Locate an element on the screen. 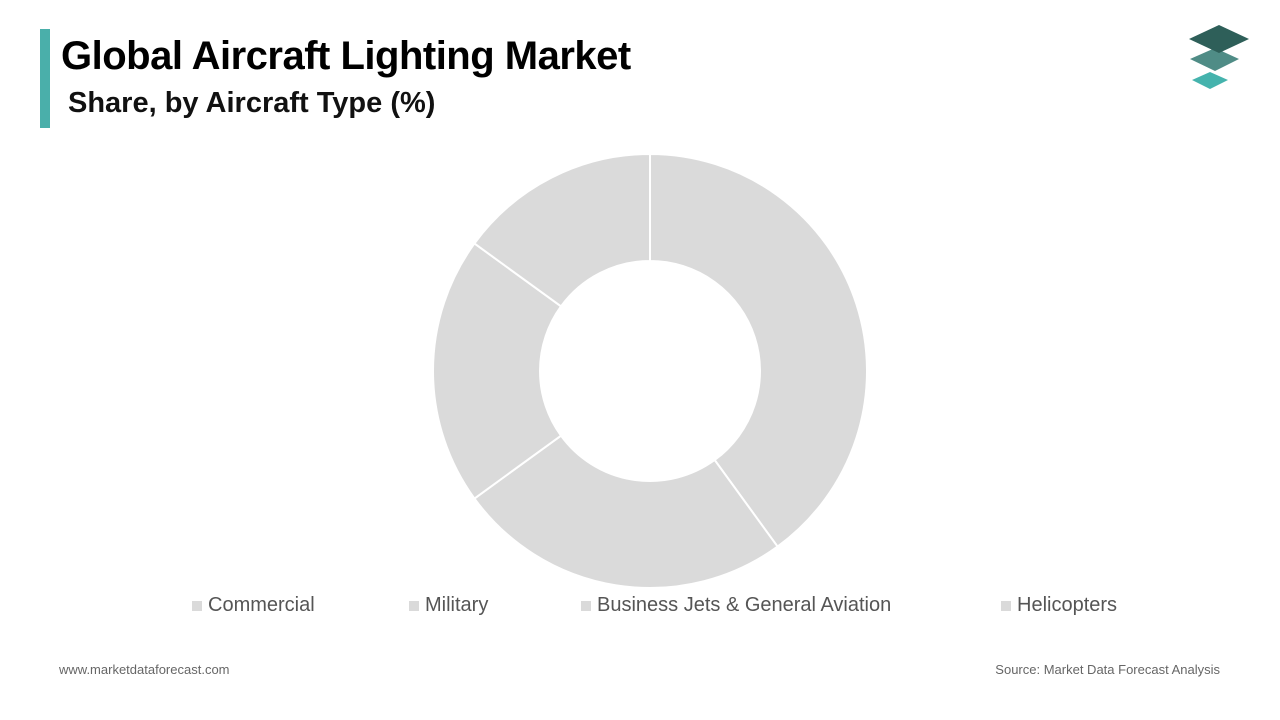  legend-swatch-helicopters is located at coordinates (1006, 605).